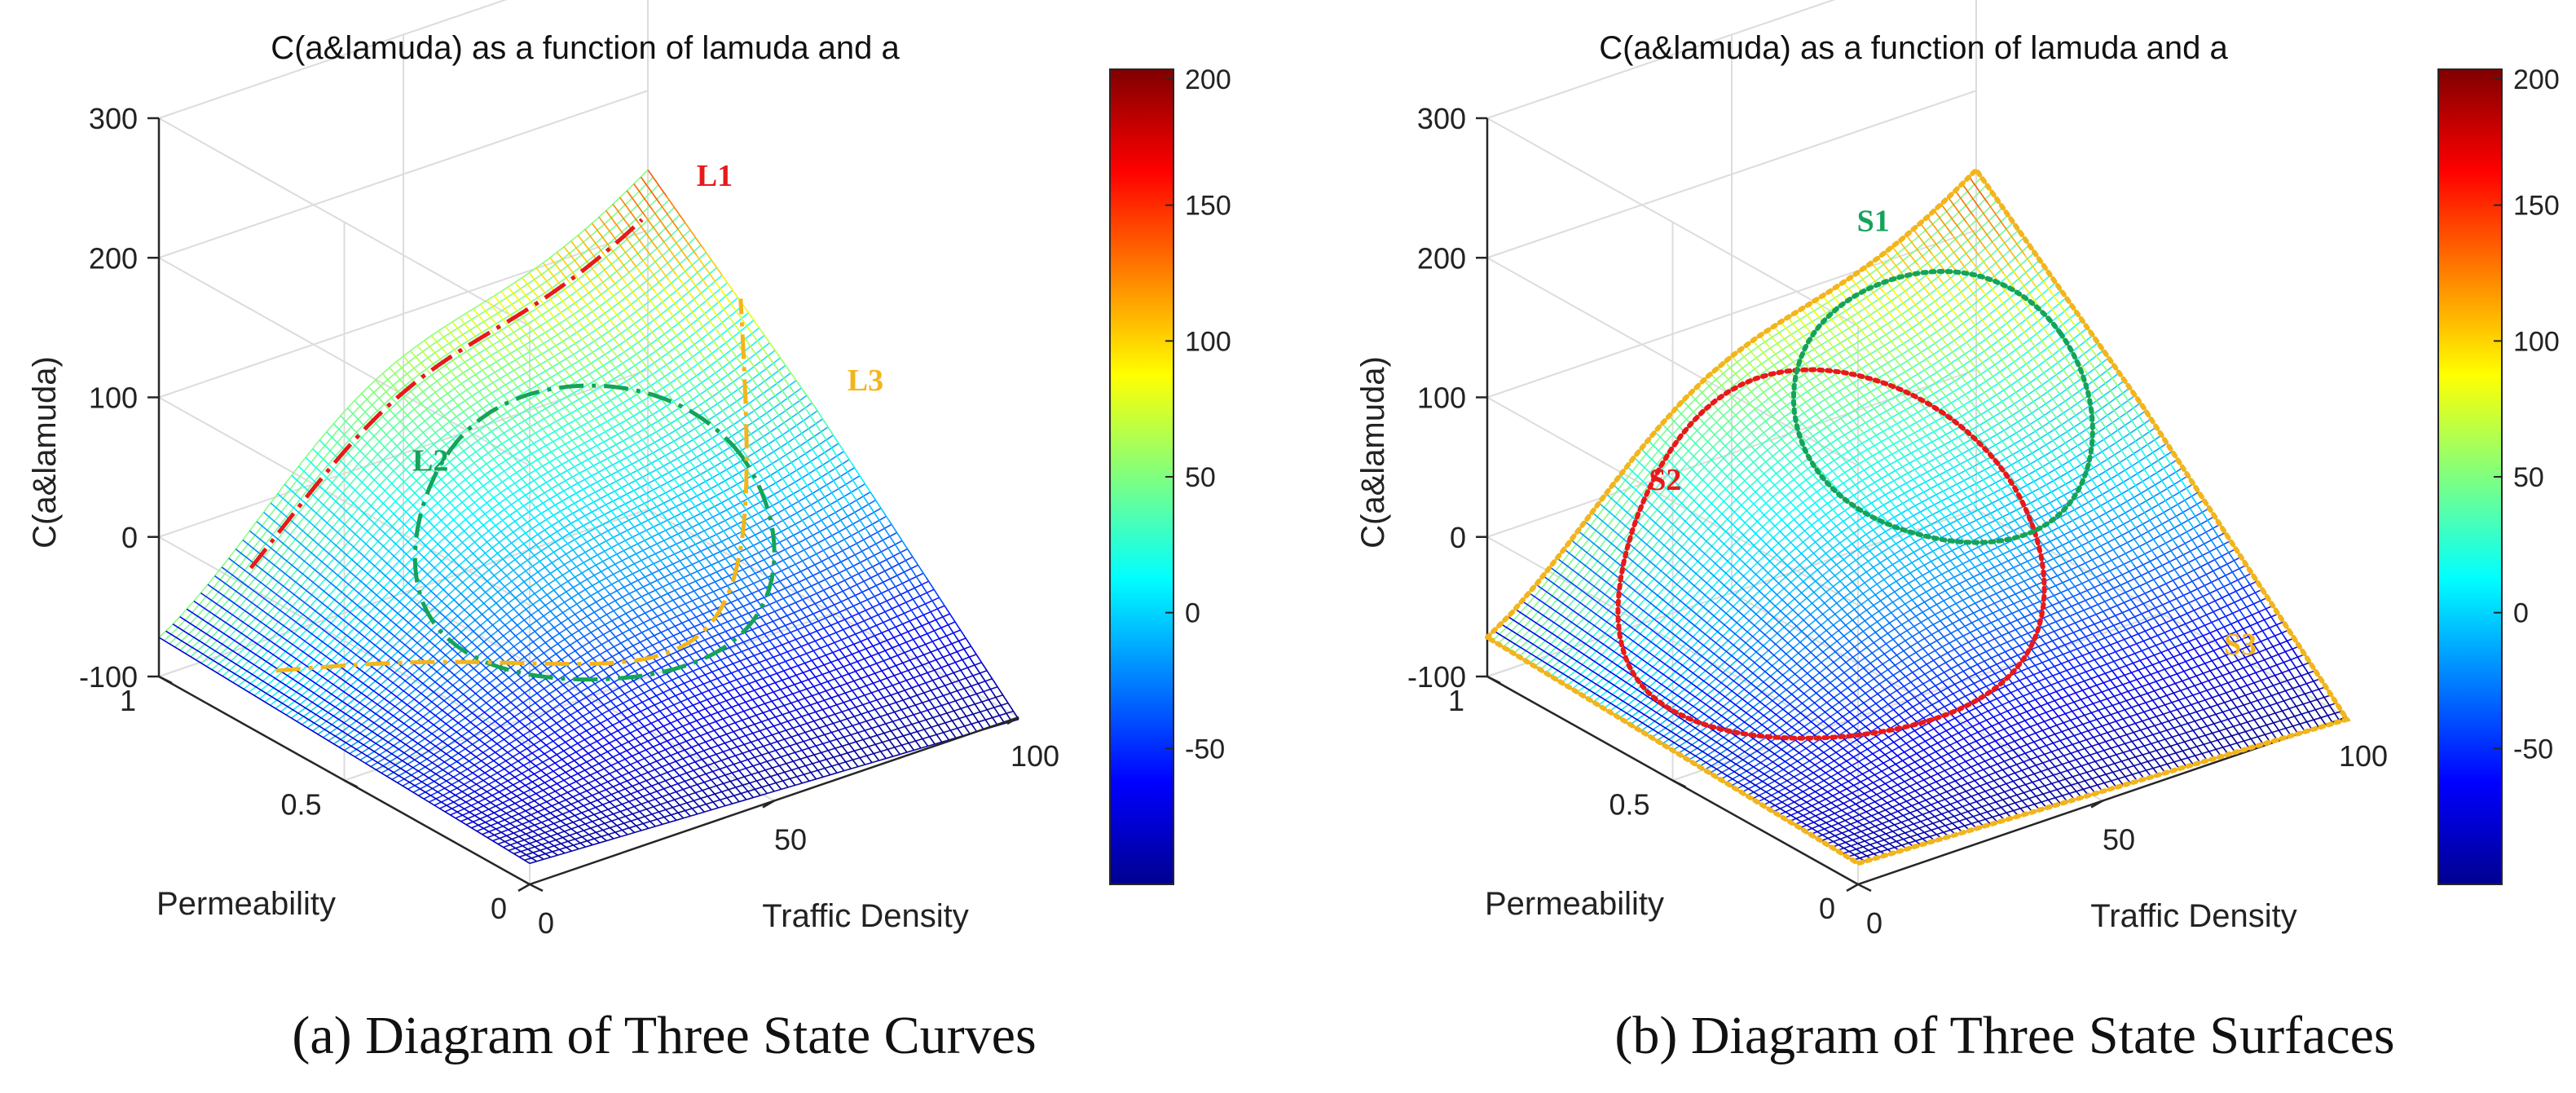 Image resolution: width=2576 pixels, height=1093 pixels. I want to click on curve-label-L3: L3, so click(866, 381).